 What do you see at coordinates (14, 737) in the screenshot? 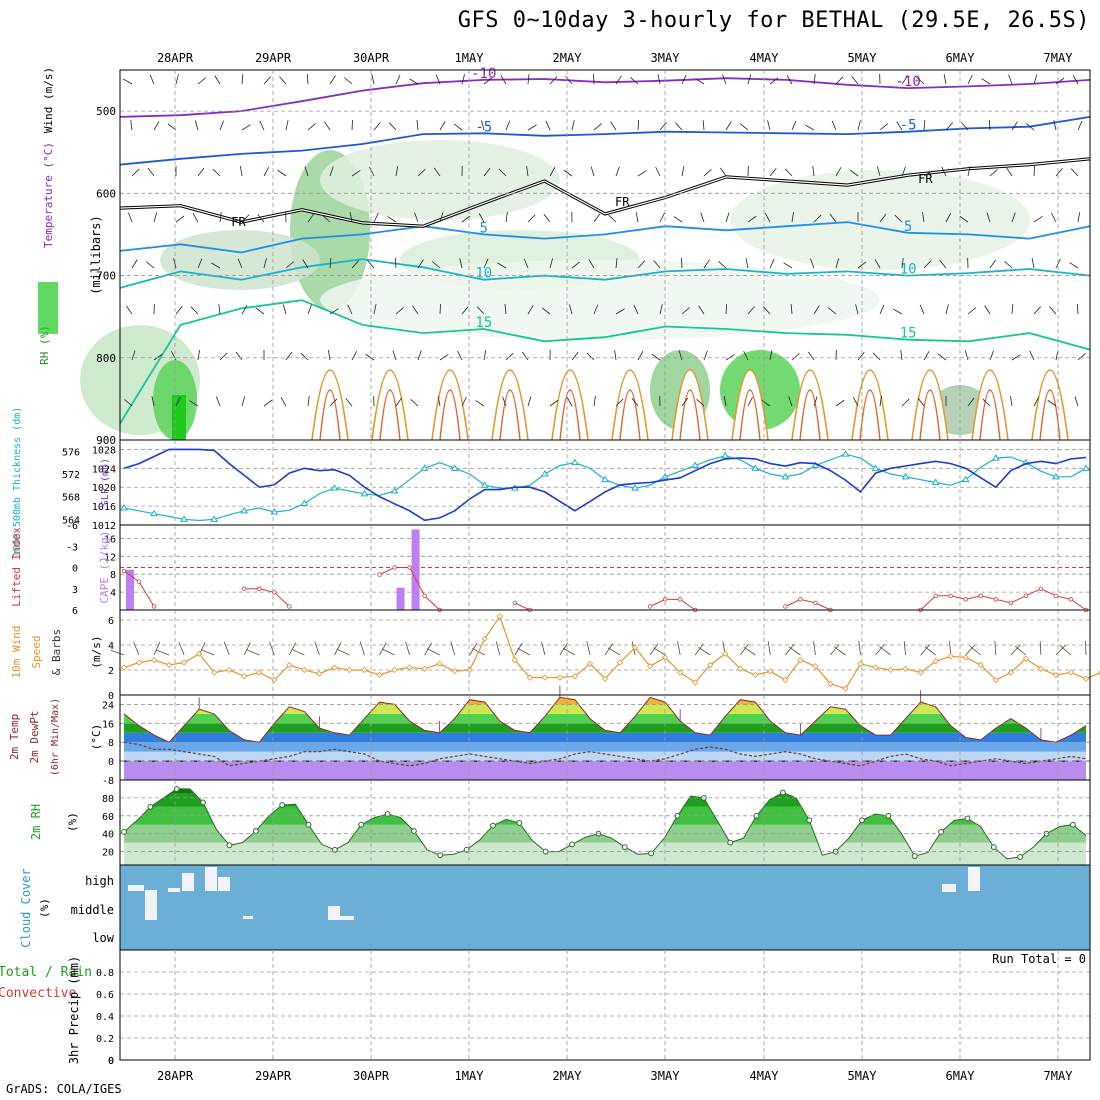
I see `temp-axis-label-1: 2m Temp` at bounding box center [14, 737].